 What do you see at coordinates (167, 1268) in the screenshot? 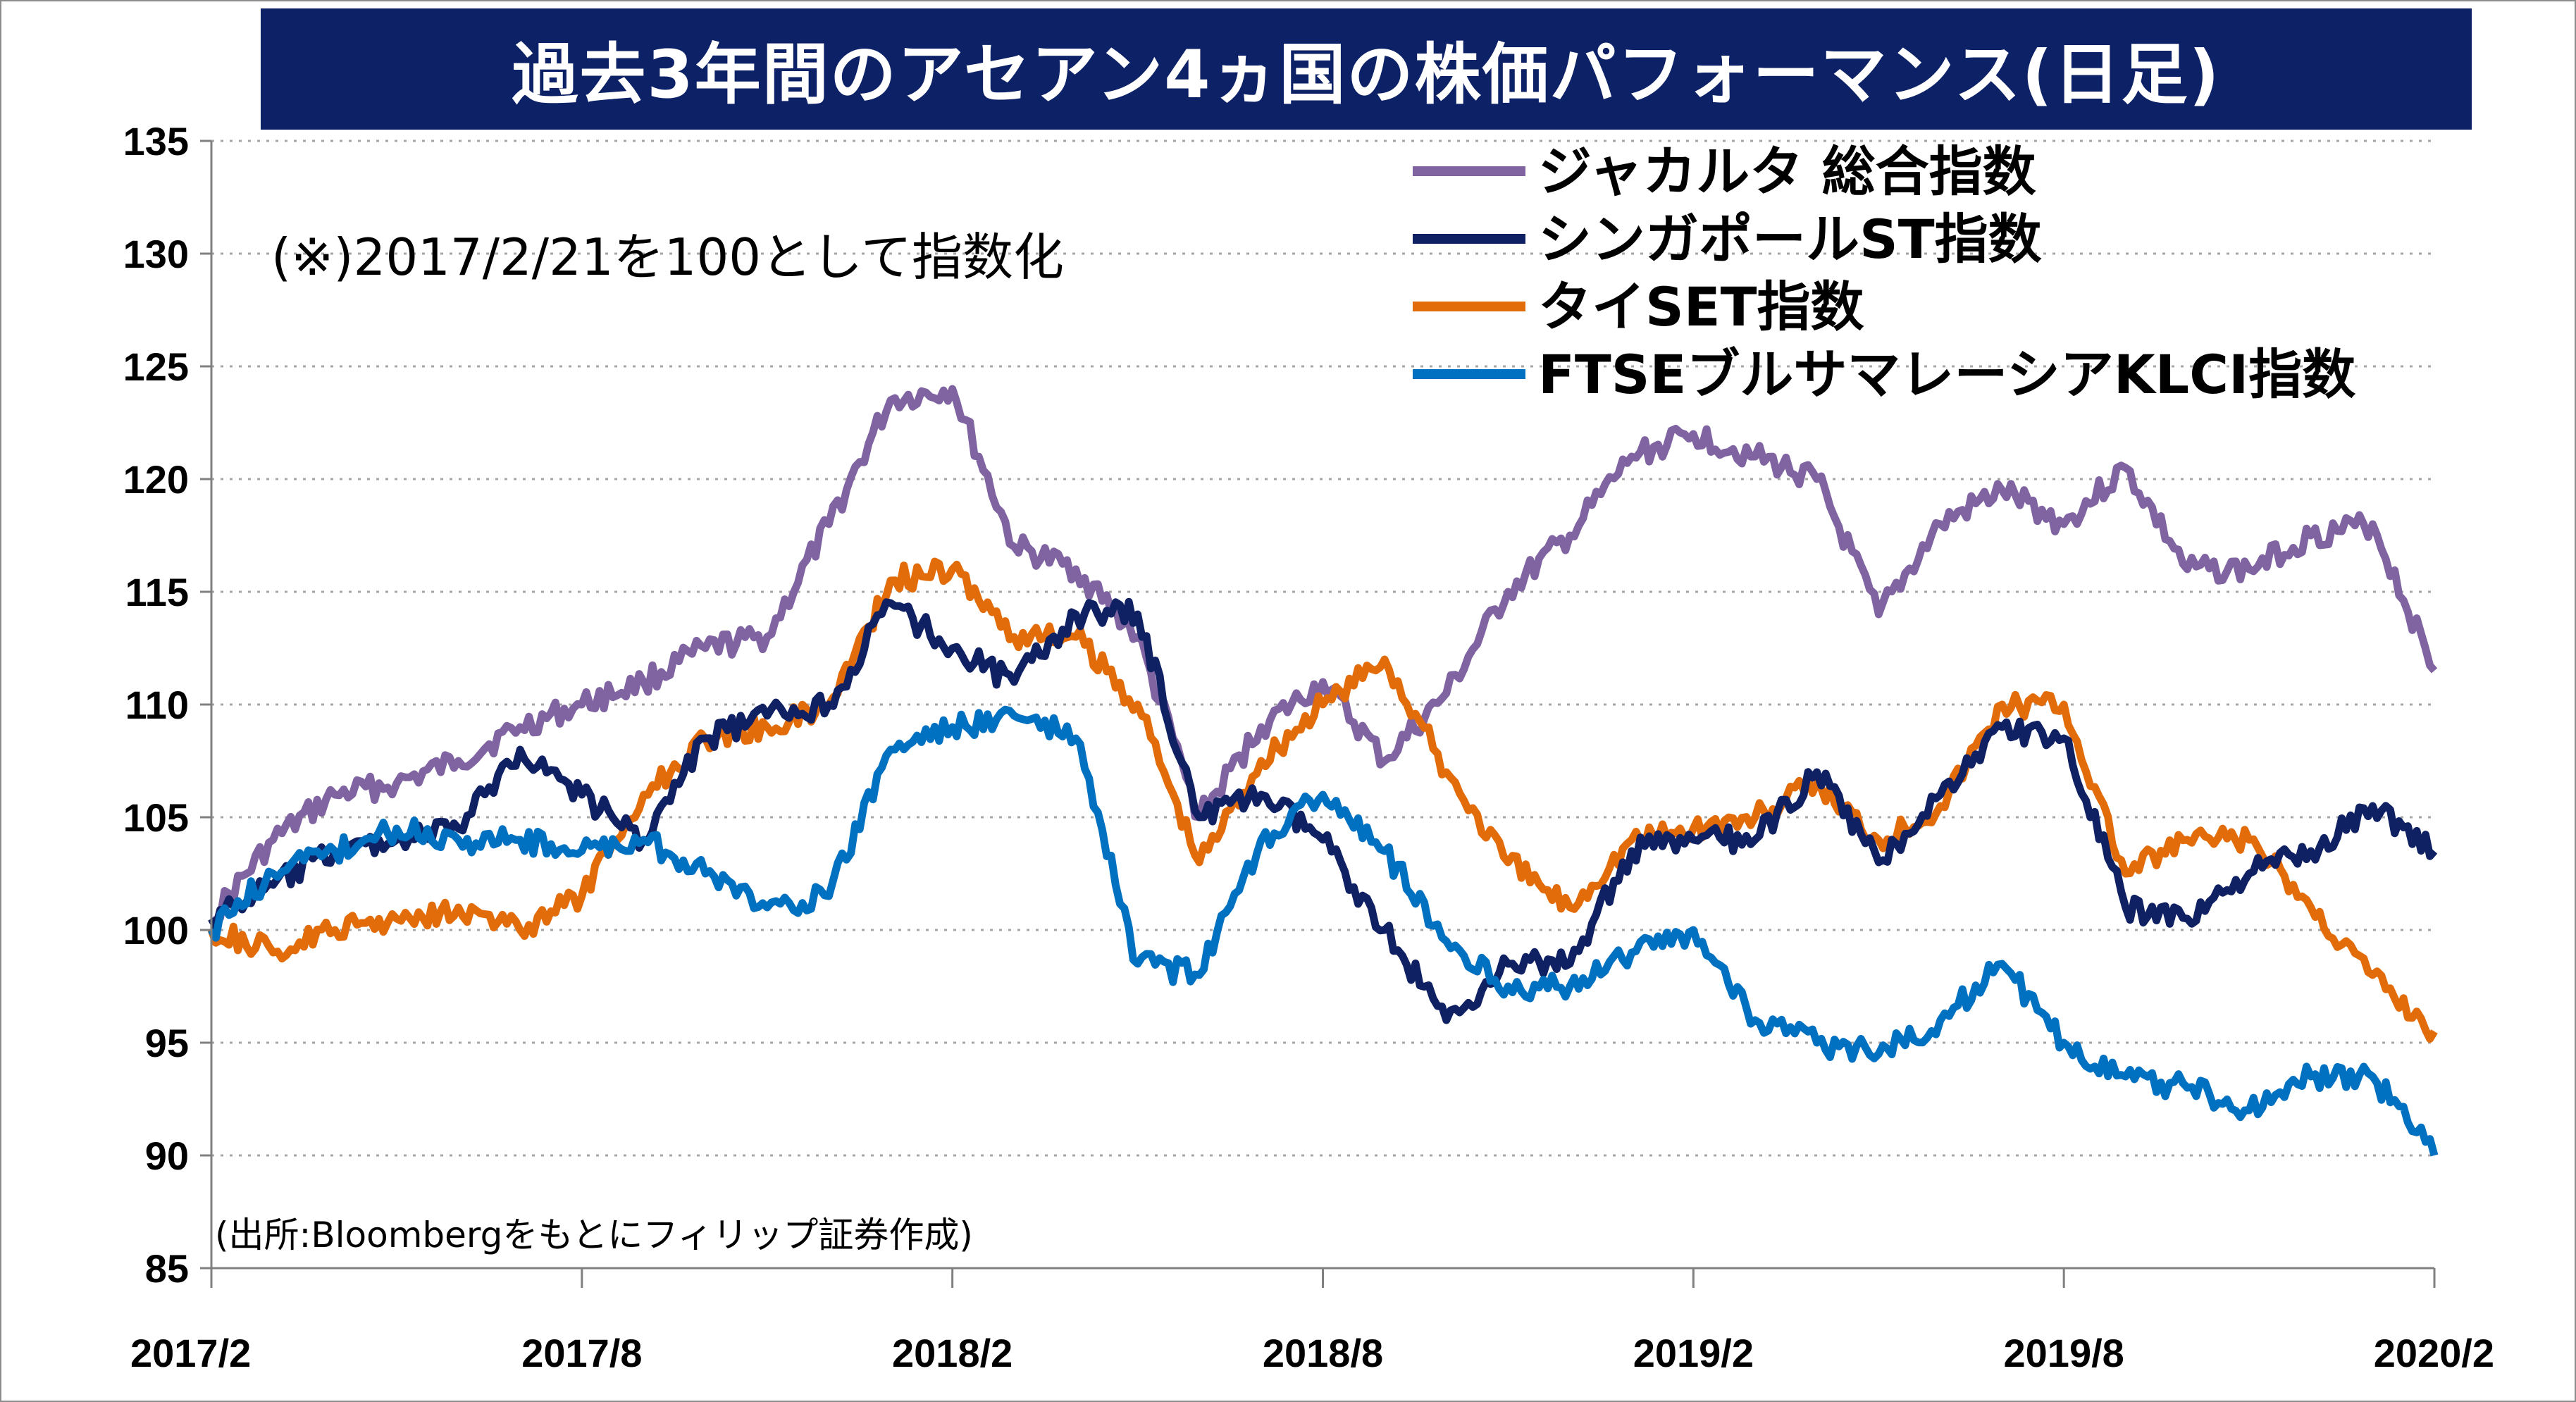
I see `y-tick-label: 85` at bounding box center [167, 1268].